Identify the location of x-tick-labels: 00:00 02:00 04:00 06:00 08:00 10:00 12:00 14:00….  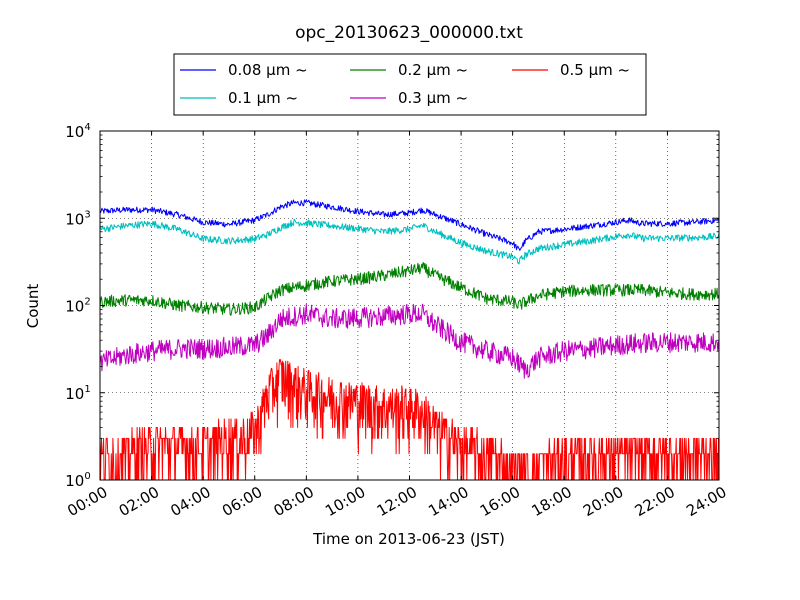
(396, 501).